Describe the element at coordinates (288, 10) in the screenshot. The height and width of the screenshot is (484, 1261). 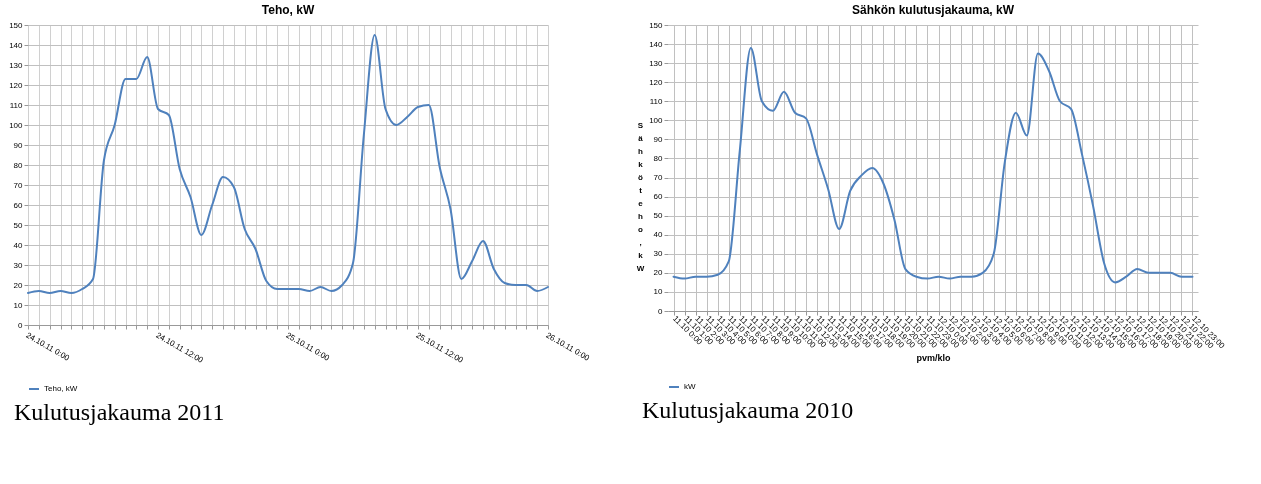
I see `chart-title: Teho, kW` at that location.